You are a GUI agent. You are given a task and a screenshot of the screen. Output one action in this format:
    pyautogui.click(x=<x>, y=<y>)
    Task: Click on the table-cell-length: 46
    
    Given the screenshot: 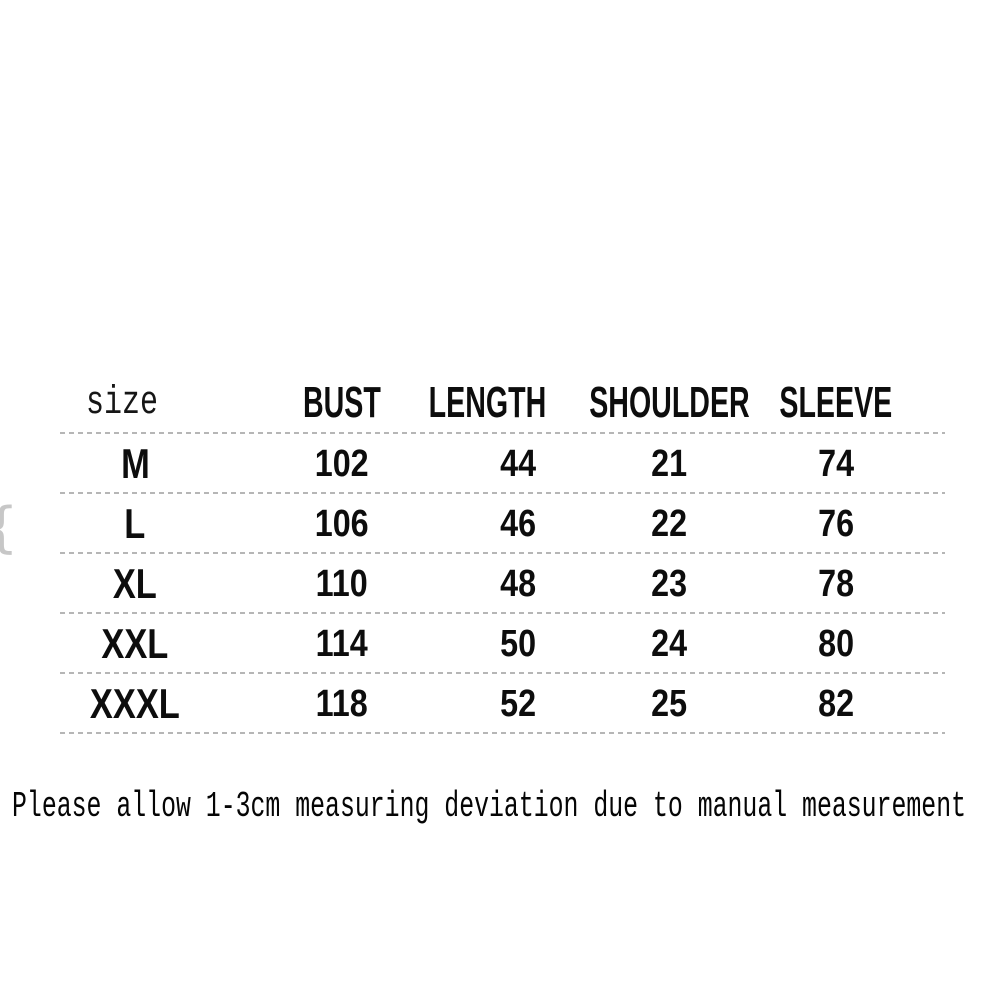 What is the action you would take?
    pyautogui.click(x=505, y=524)
    